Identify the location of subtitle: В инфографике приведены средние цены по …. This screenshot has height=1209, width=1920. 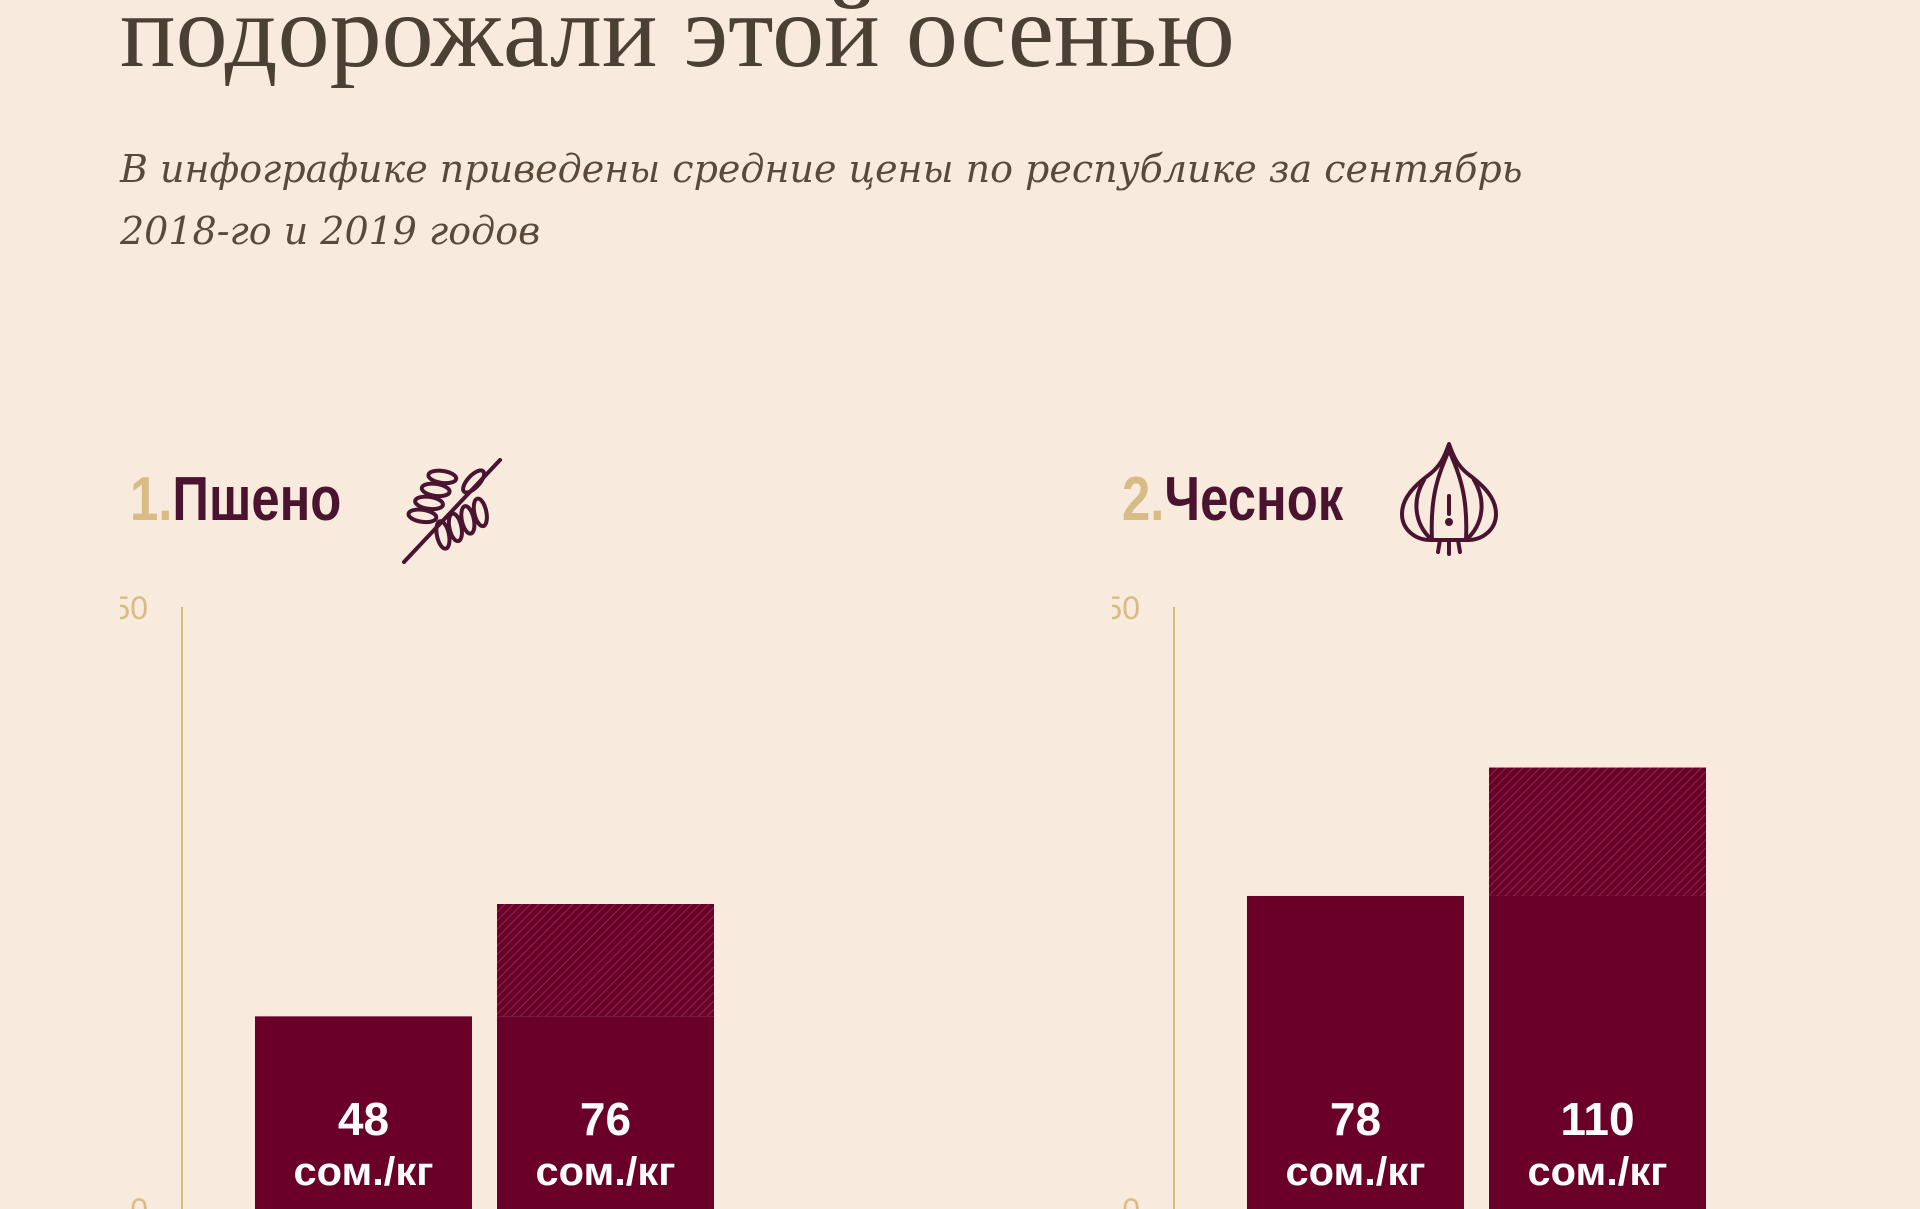
(821, 200).